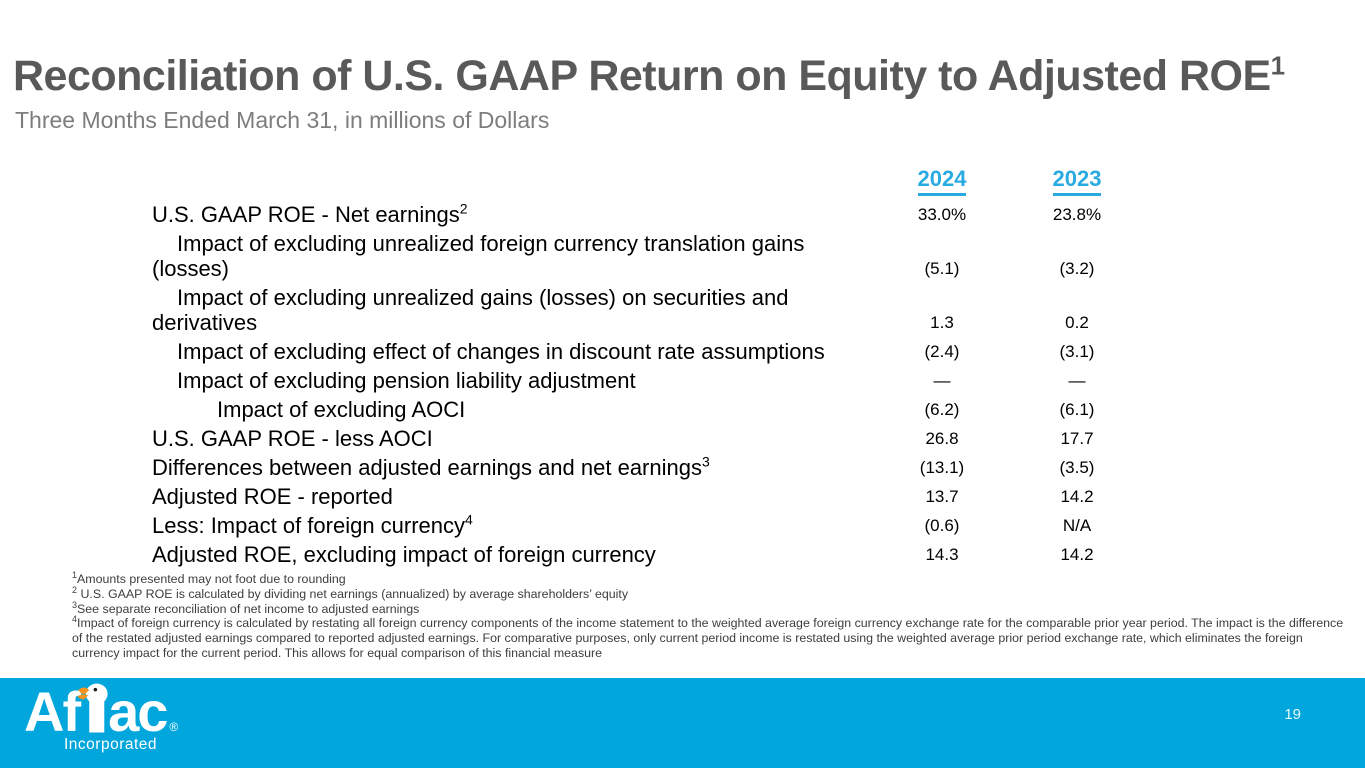  I want to click on column-header-2023: 2023, so click(1077, 181).